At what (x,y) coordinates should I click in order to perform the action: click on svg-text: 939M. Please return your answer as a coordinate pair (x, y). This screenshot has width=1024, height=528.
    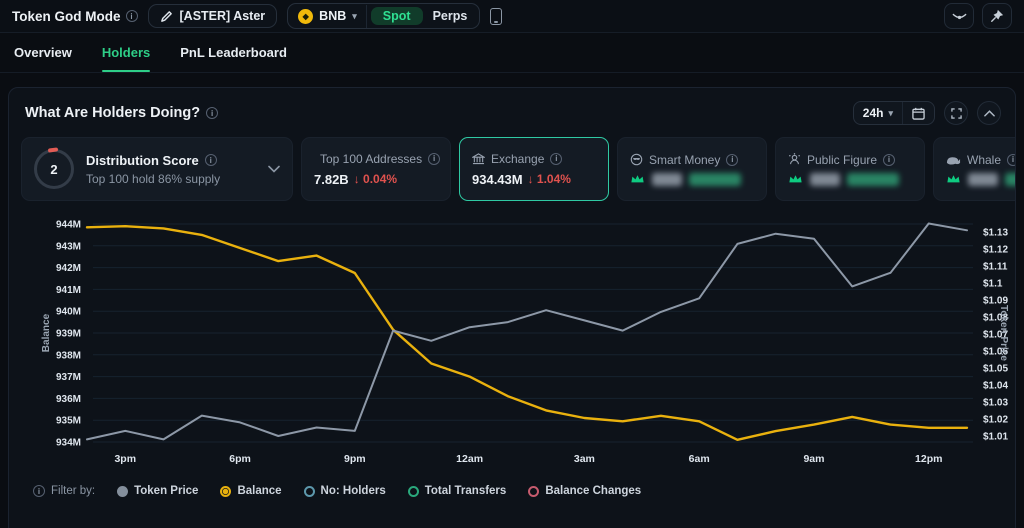
    Looking at the image, I should click on (68, 334).